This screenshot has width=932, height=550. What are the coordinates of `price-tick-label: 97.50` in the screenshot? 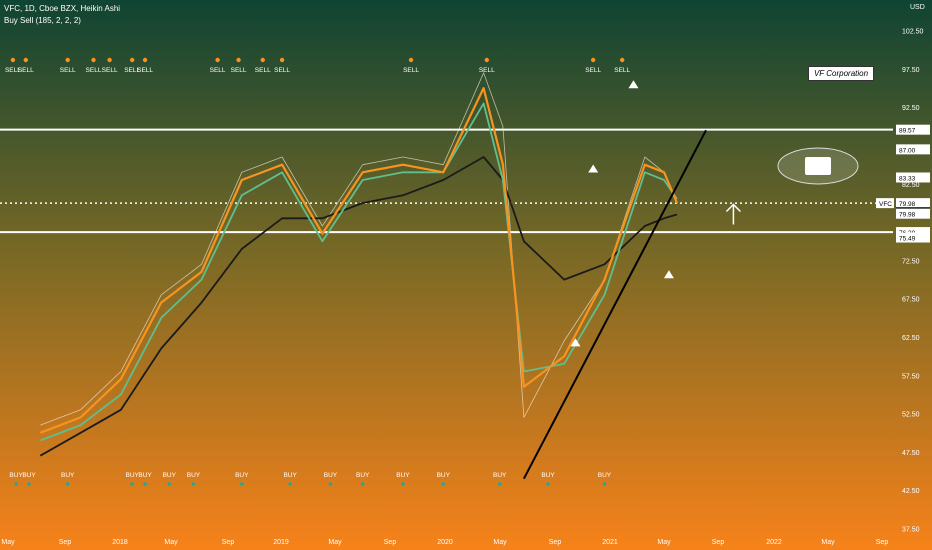 It's located at (911, 70).